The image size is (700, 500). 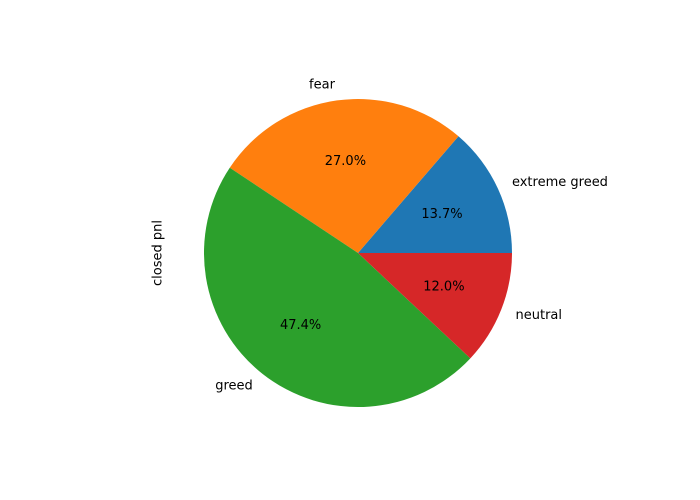 I want to click on slice-label-greed: greed, so click(x=234, y=385).